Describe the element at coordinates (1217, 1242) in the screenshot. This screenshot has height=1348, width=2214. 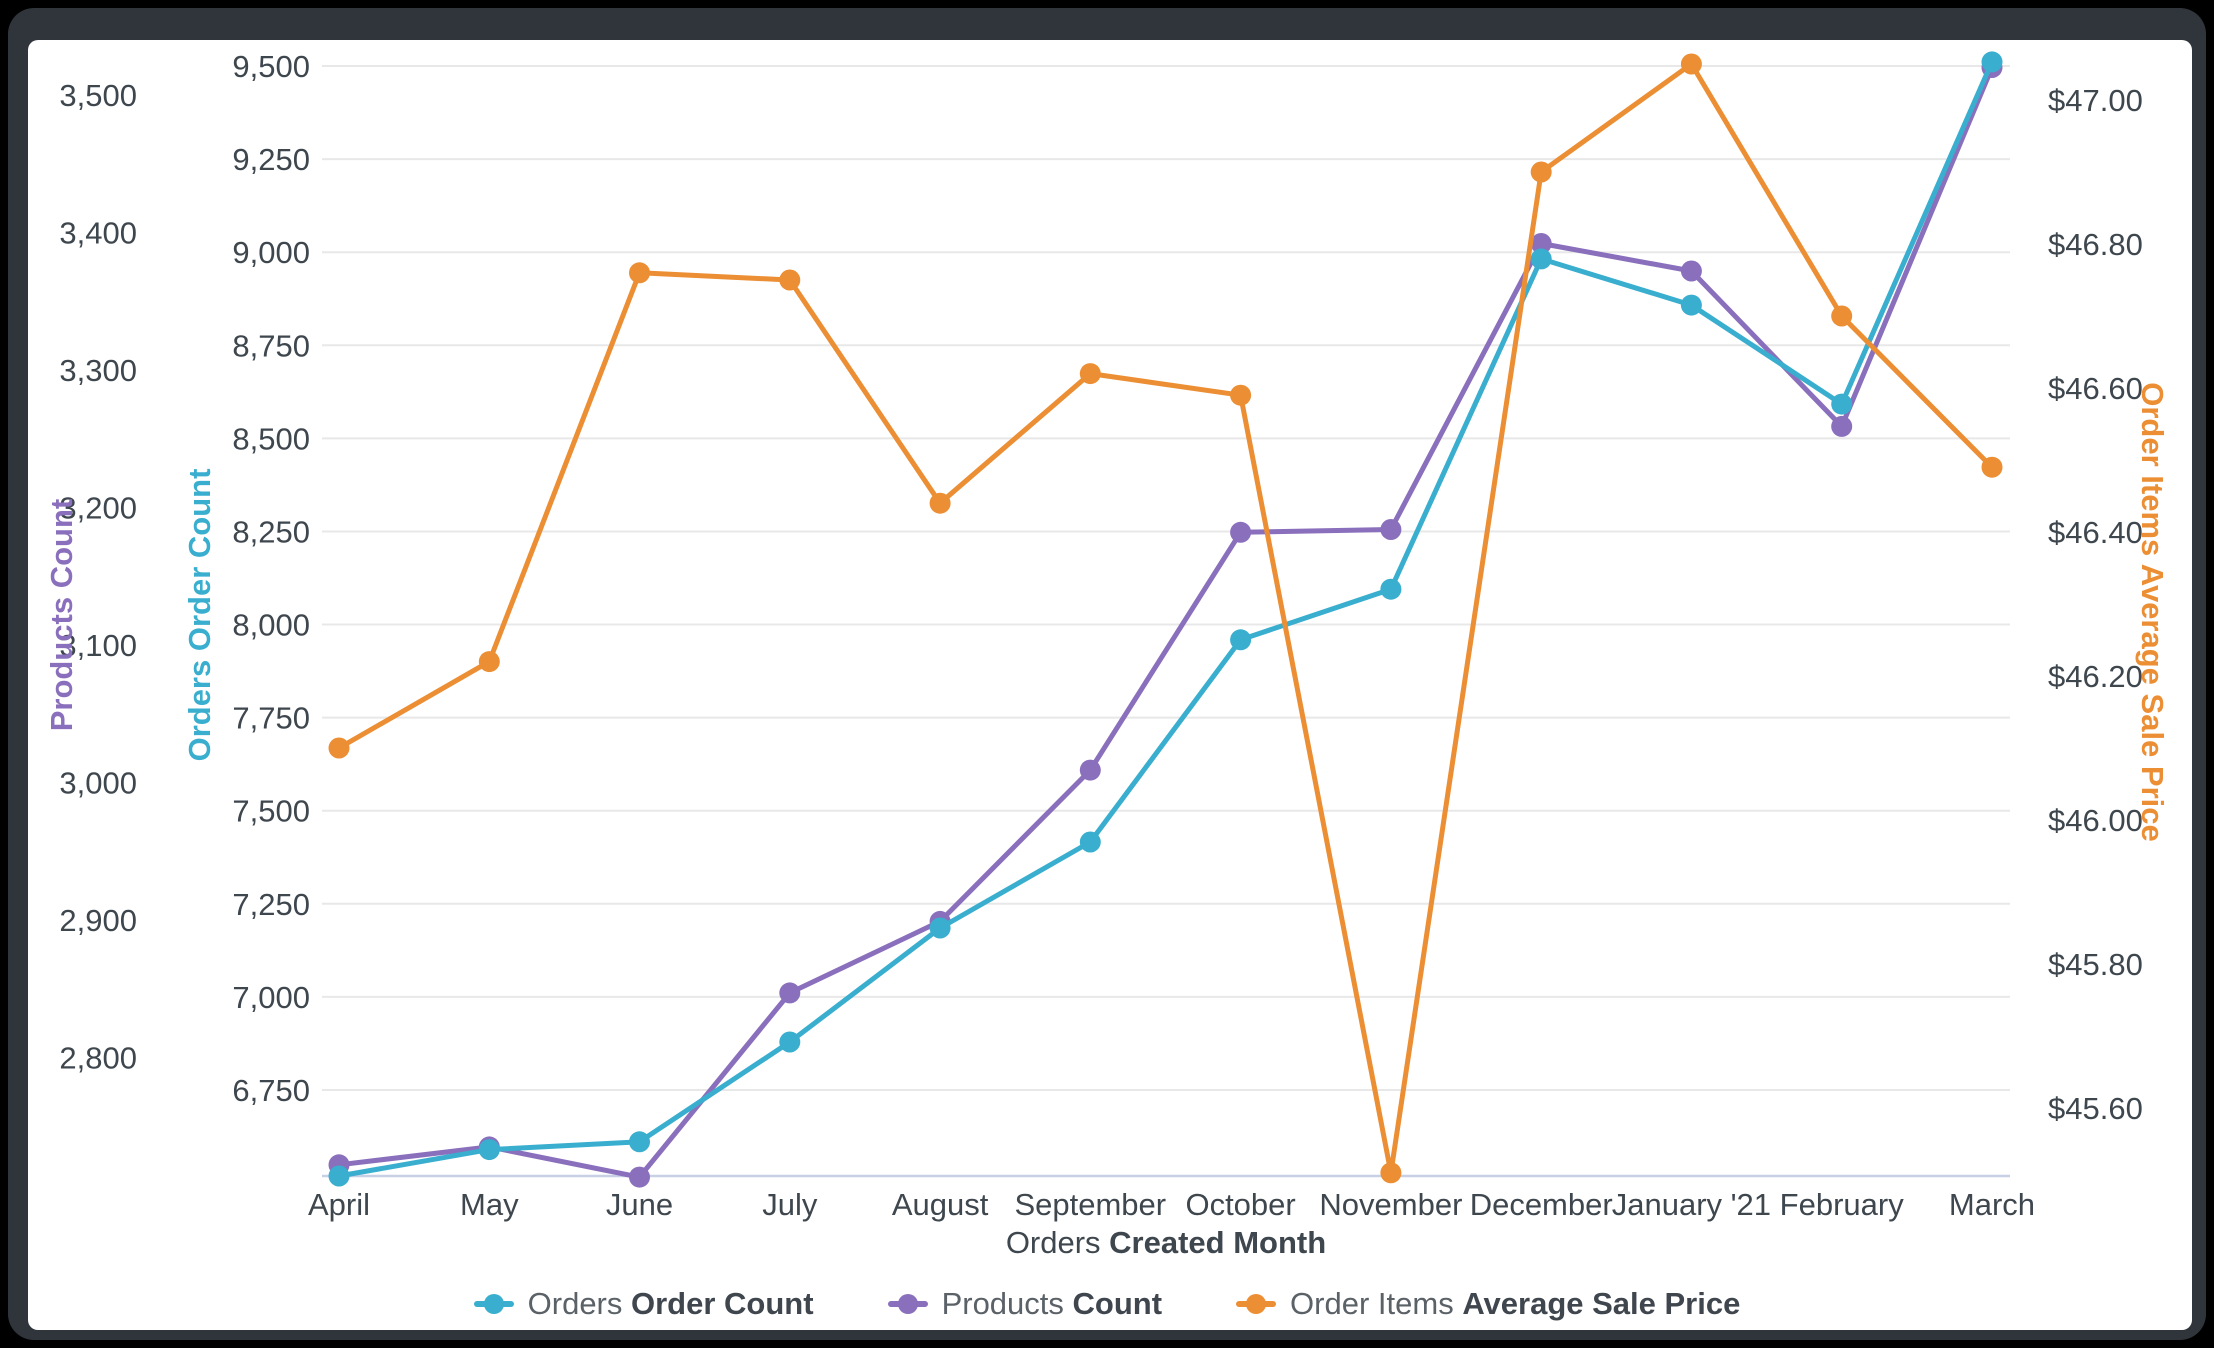
I see `x-axis-title-bold: Created Month` at that location.